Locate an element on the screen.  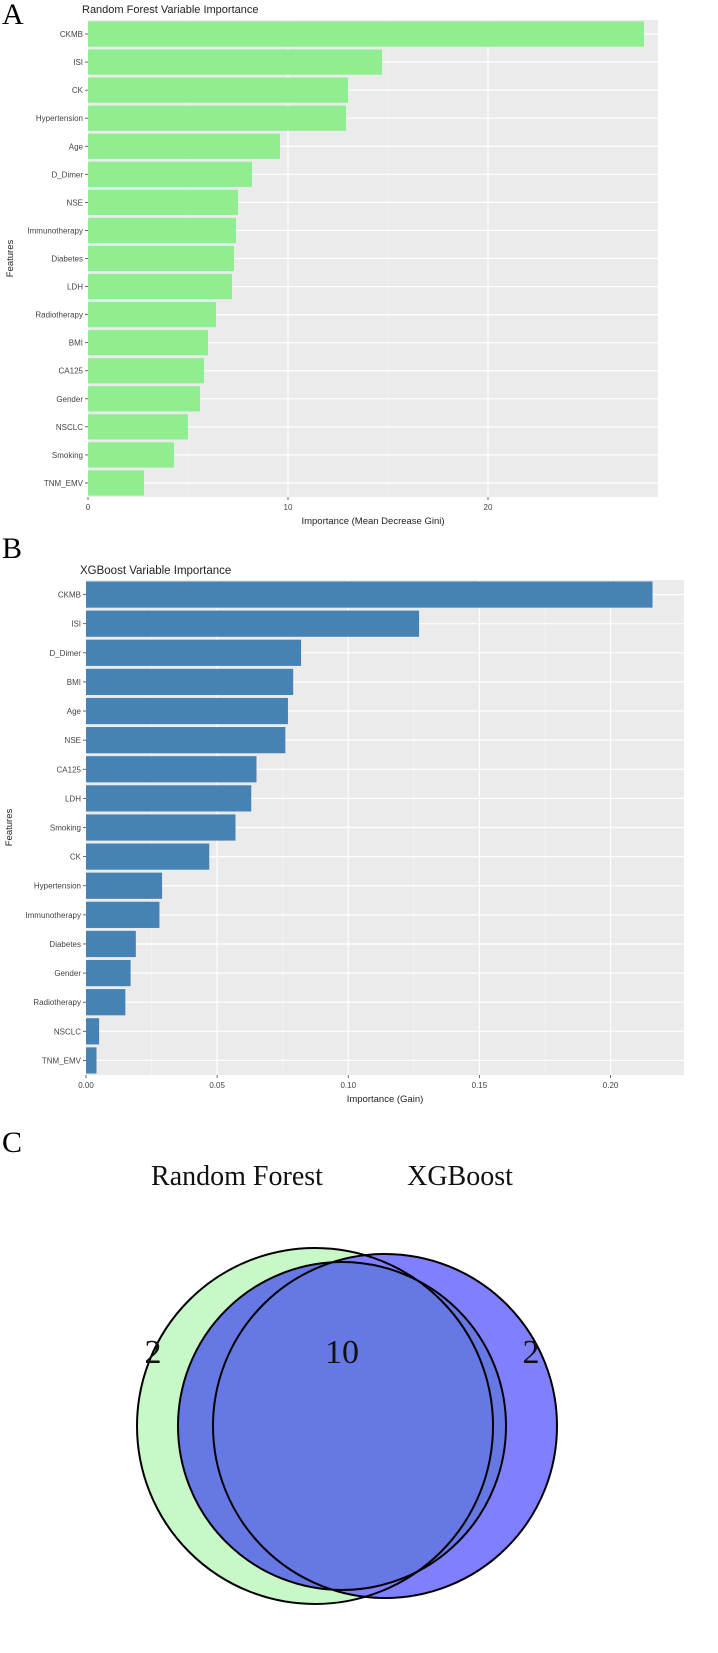
panel-label-a: A is located at coordinates (13, 15).